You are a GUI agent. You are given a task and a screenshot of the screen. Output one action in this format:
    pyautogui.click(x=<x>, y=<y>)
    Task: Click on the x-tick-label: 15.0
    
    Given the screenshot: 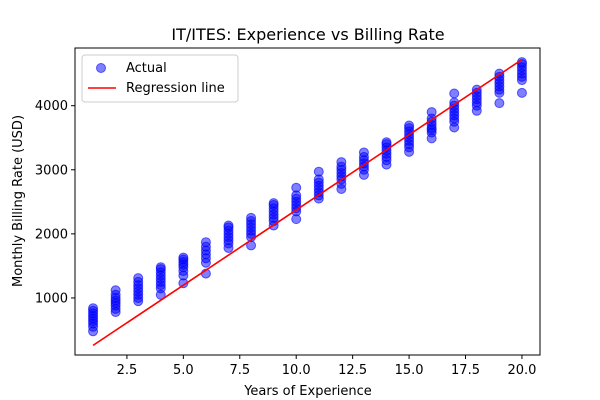 What is the action you would take?
    pyautogui.click(x=409, y=370)
    